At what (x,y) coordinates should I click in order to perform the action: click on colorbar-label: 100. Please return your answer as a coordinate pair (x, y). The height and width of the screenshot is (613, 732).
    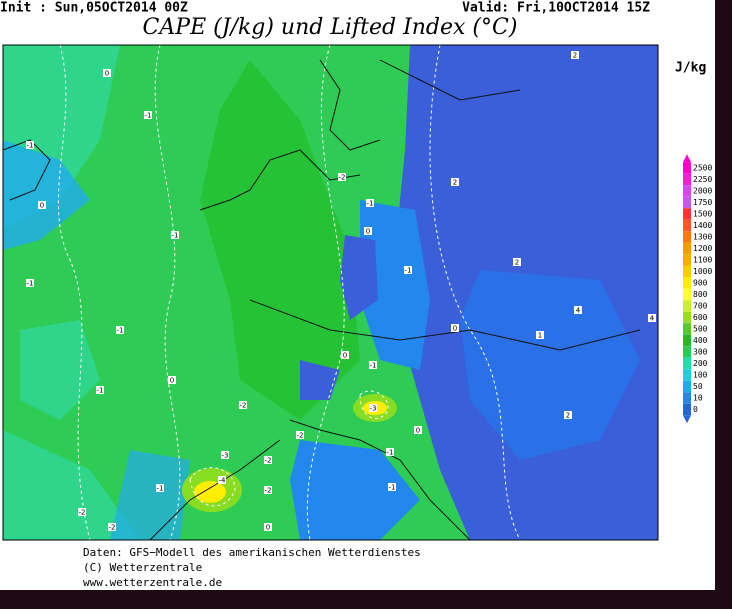
    Looking at the image, I should click on (700, 375).